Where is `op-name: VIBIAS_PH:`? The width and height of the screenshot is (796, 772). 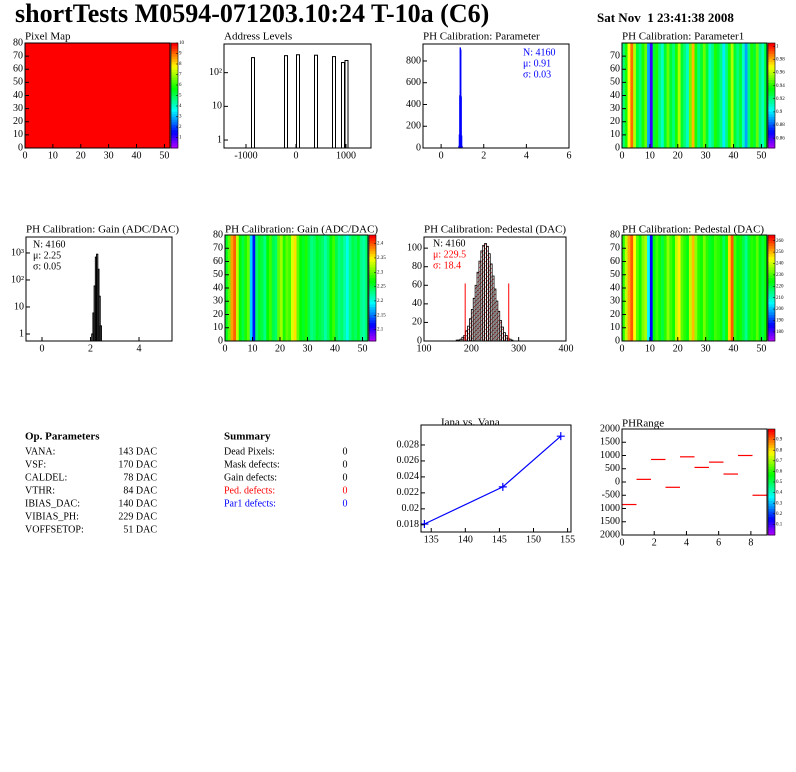 op-name: VIBIAS_PH: is located at coordinates (52, 516).